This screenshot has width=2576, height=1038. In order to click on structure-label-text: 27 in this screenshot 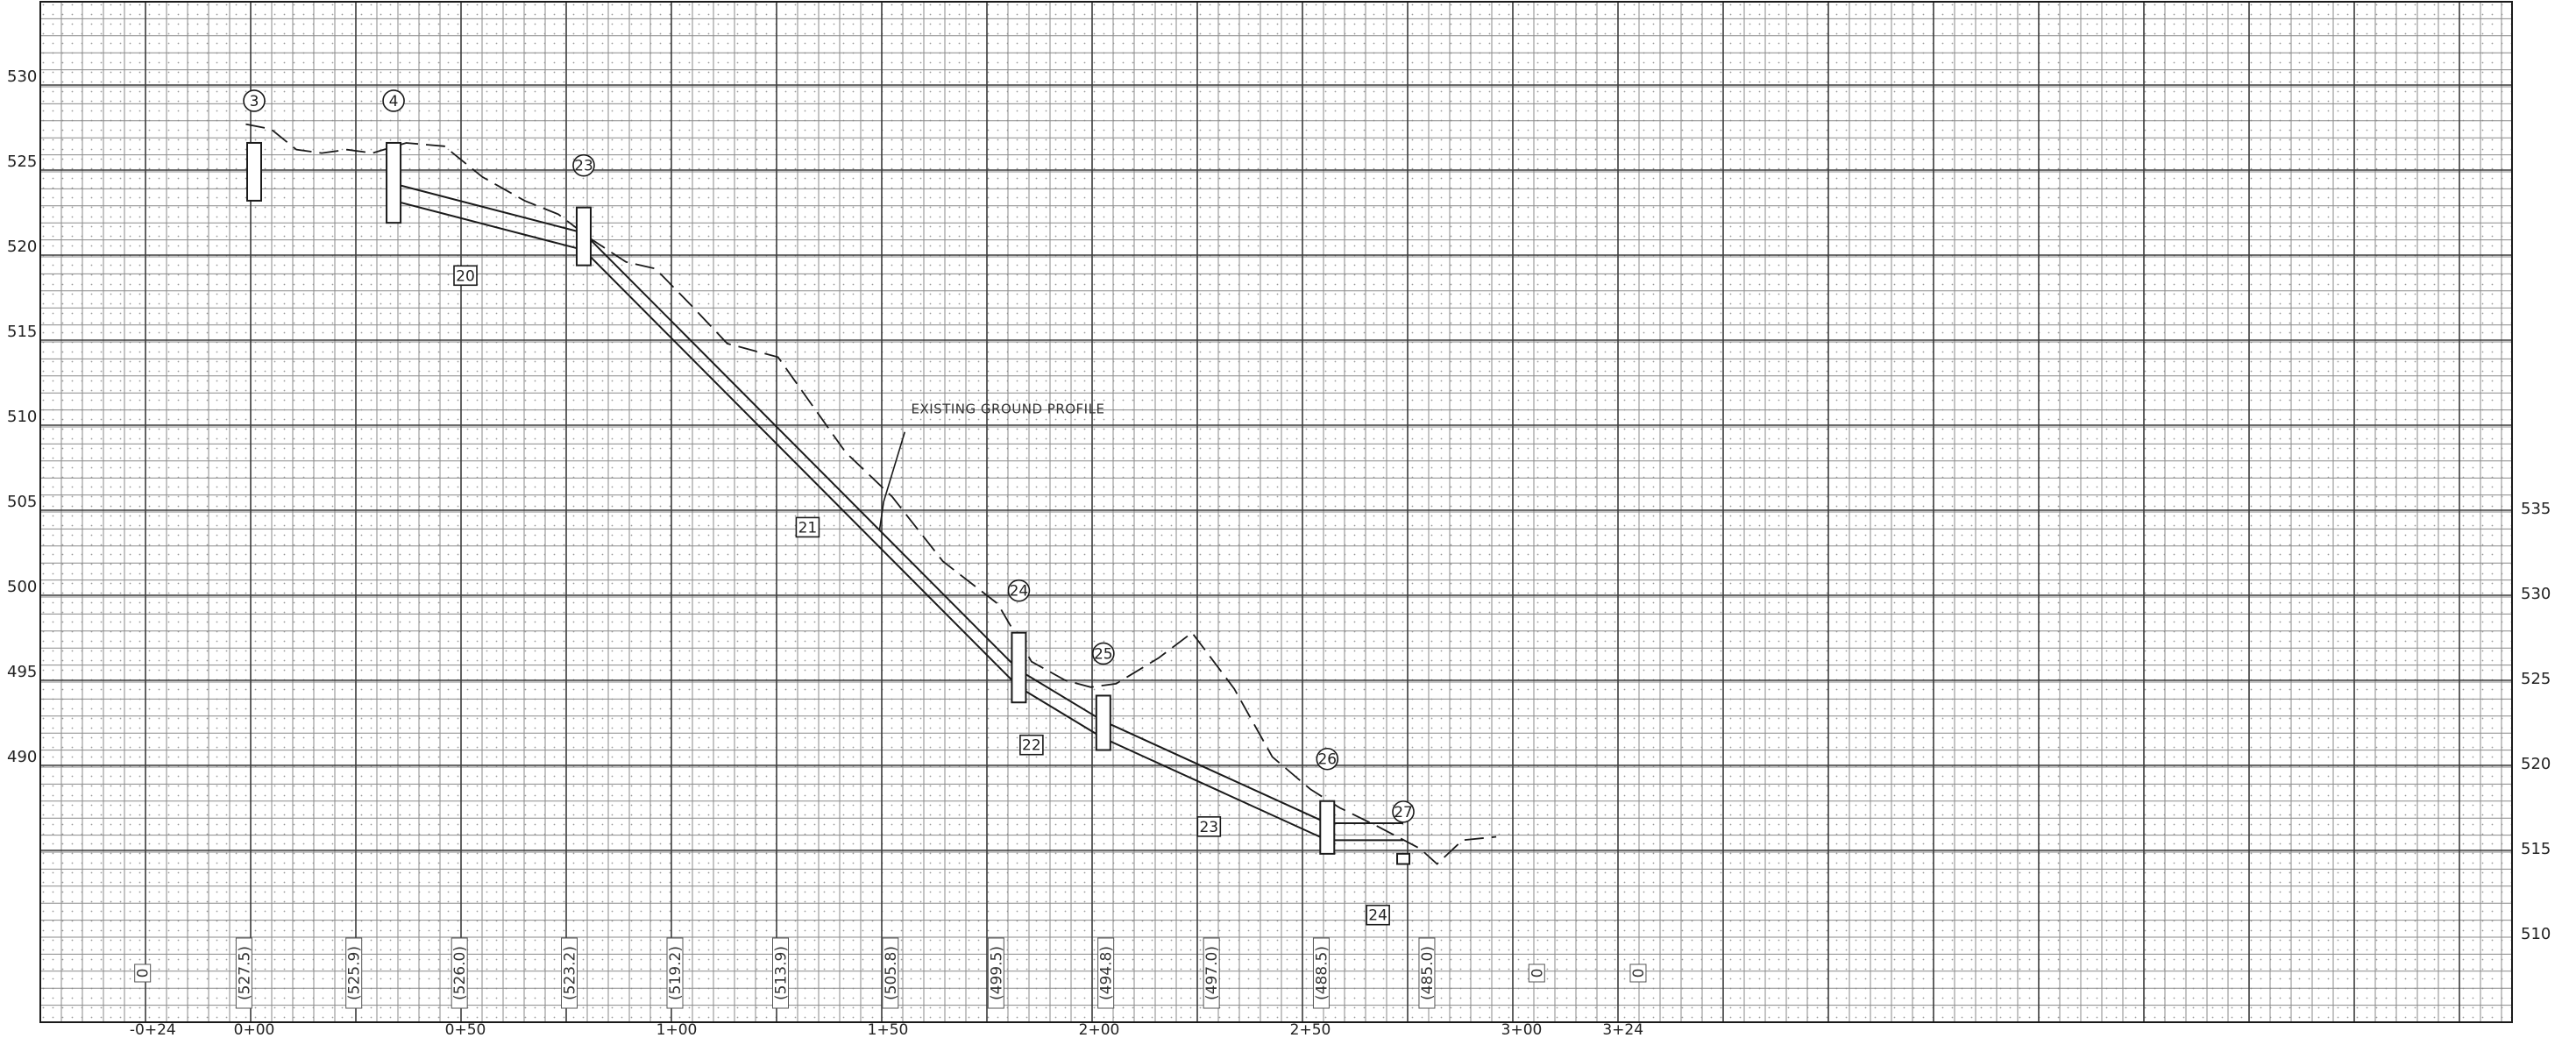, I will do `click(1403, 812)`.